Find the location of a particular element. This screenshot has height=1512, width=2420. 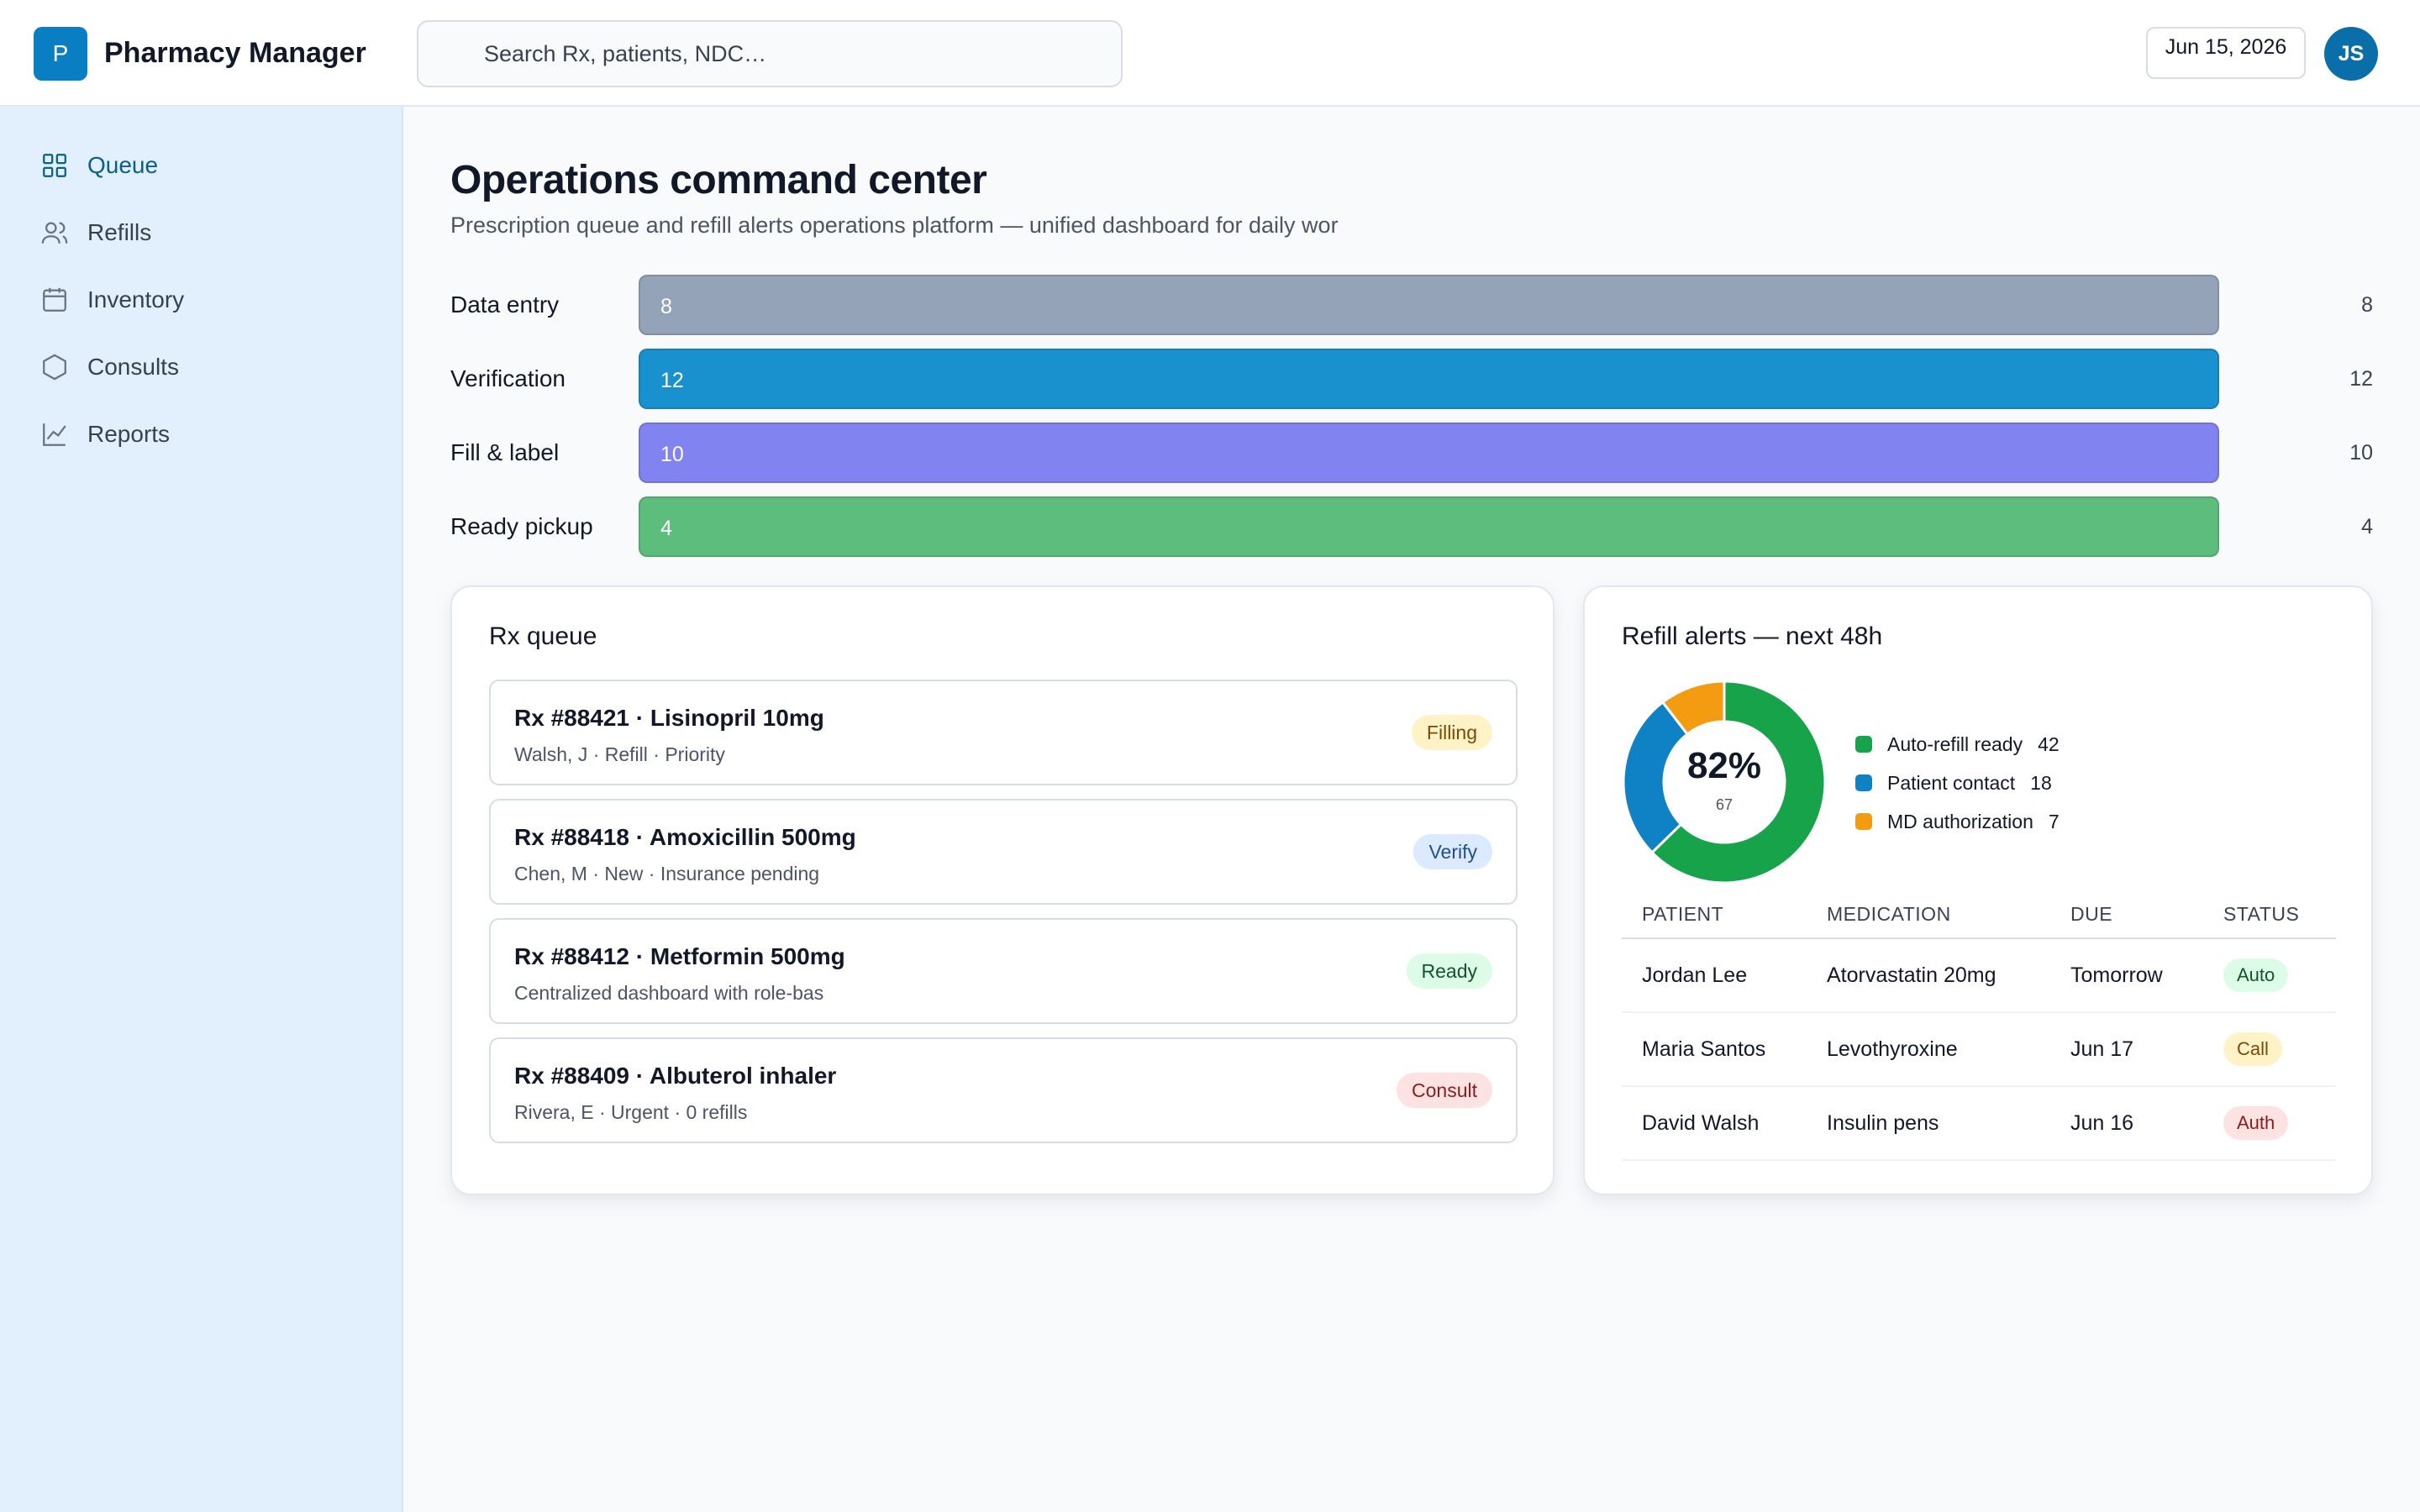

patient-cell: David Walsh is located at coordinates (1714, 1123).